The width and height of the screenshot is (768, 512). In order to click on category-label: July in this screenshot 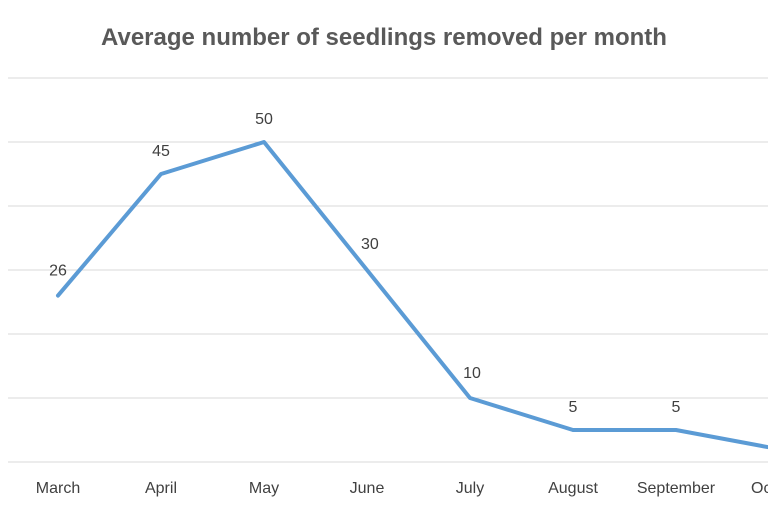, I will do `click(470, 488)`.